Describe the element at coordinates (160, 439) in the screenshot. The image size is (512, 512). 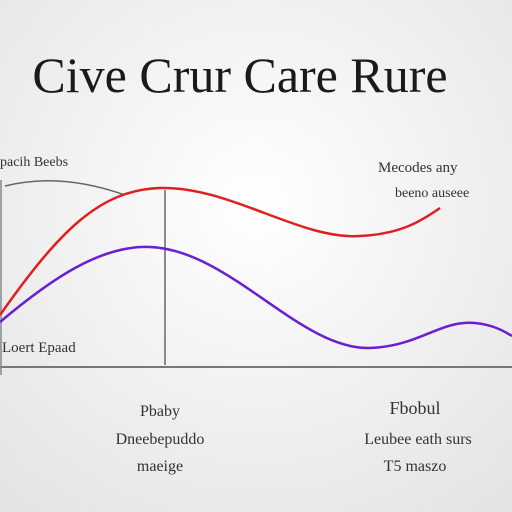
I see `label: Dneebepuddo` at that location.